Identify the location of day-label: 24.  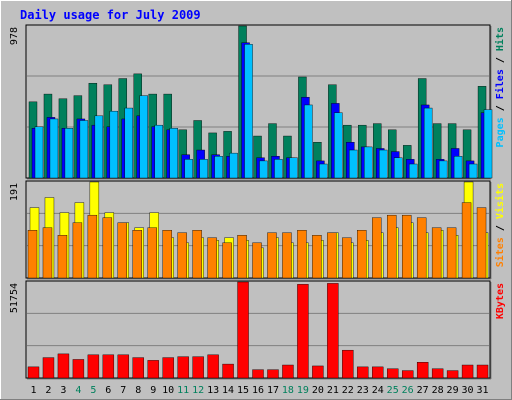
(378, 390).